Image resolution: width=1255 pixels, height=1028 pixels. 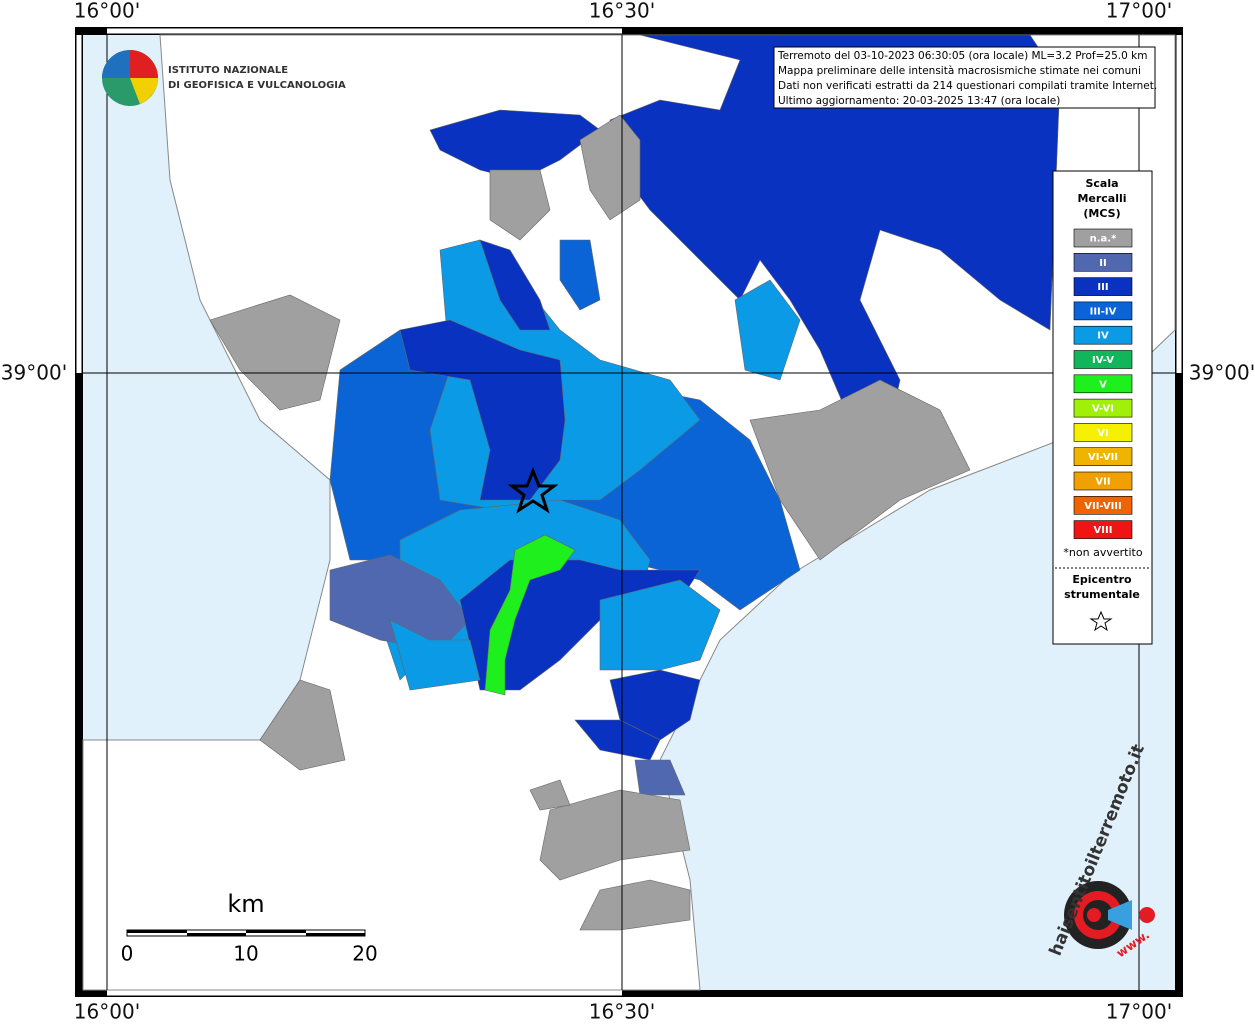 I want to click on legend-label: IV-V, so click(x=1103, y=360).